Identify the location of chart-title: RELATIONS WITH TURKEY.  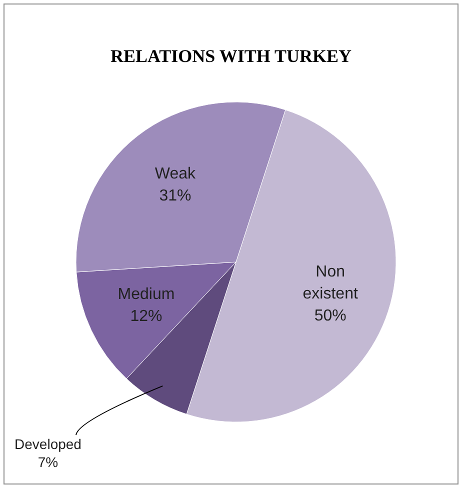
(231, 56).